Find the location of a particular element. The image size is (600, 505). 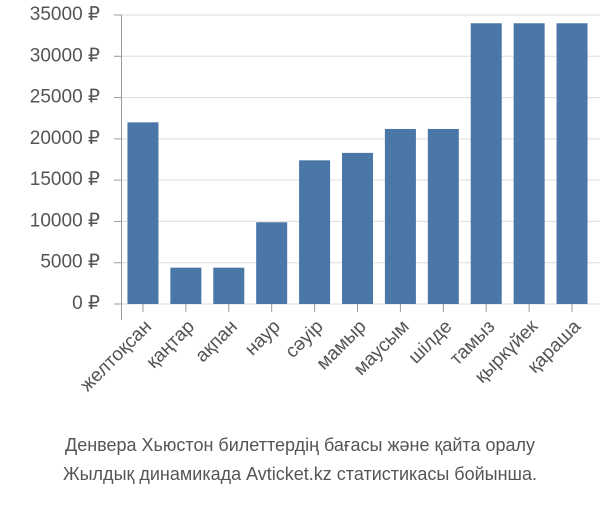

y-tick-label: 35000 ₽ is located at coordinates (65, 14).